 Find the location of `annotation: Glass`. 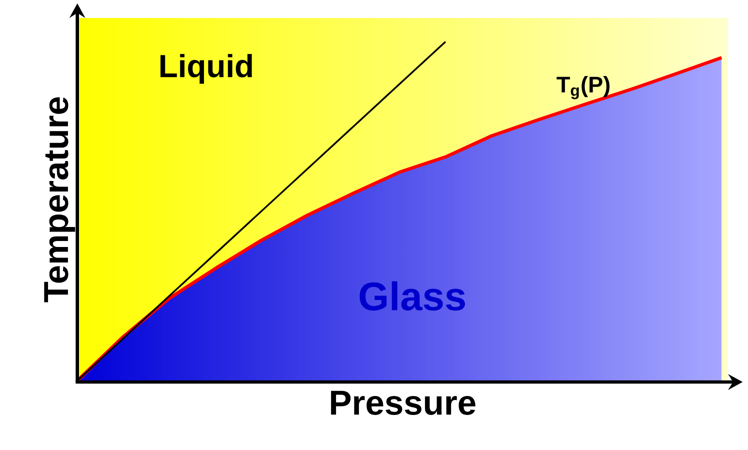

annotation: Glass is located at coordinates (412, 296).